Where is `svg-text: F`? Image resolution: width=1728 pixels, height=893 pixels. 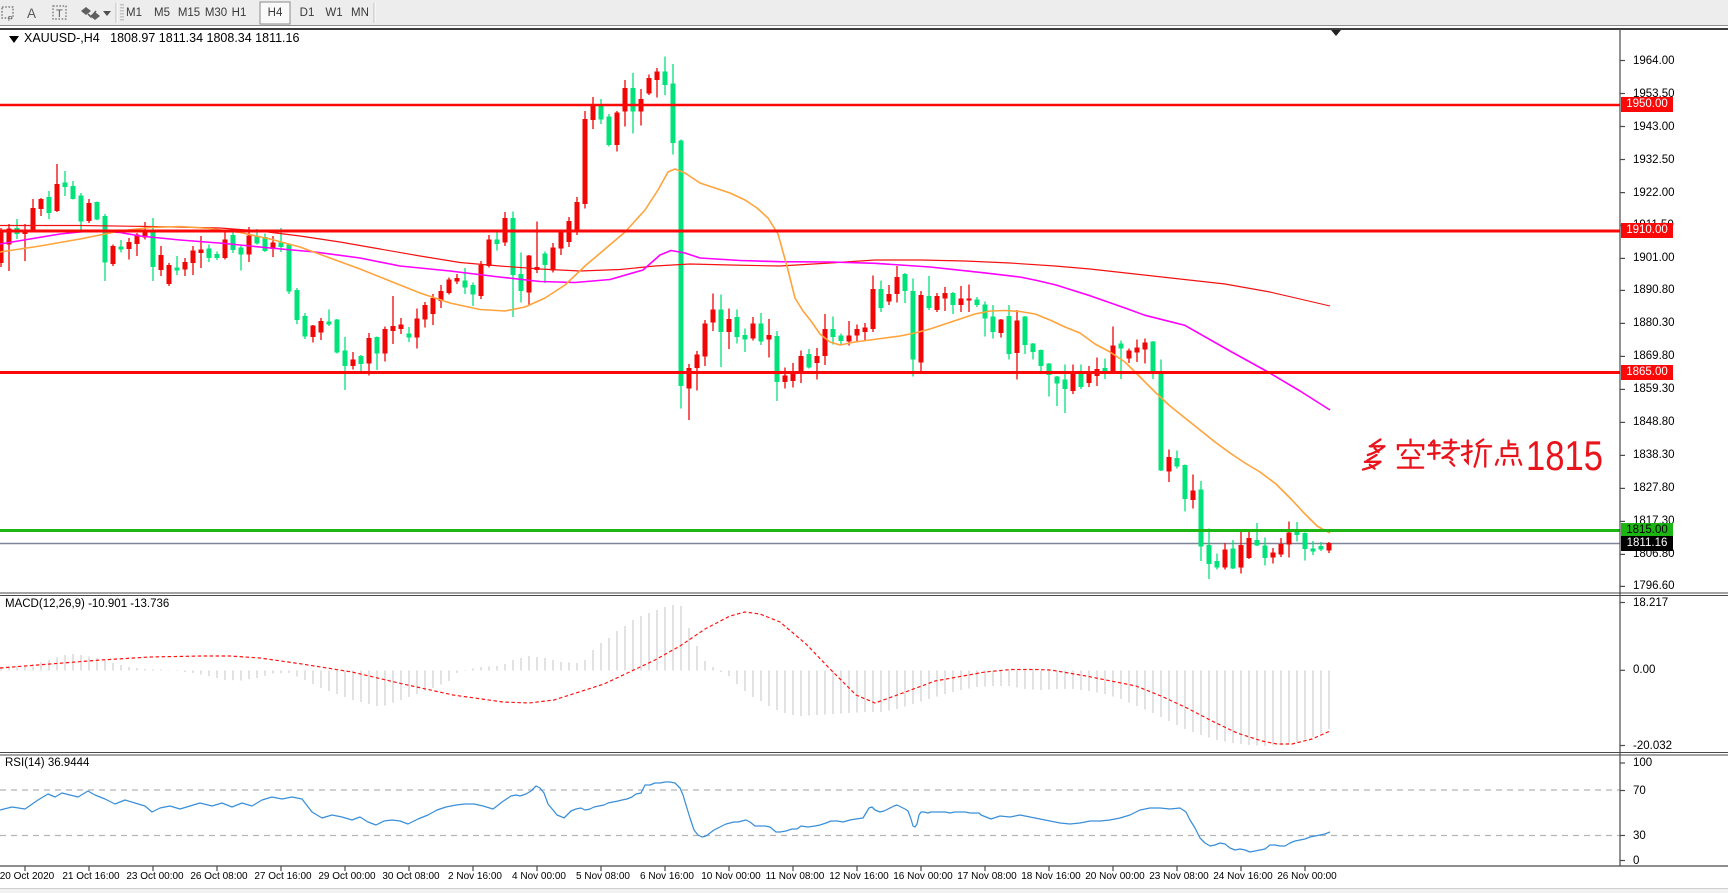
svg-text: F is located at coordinates (10, 19).